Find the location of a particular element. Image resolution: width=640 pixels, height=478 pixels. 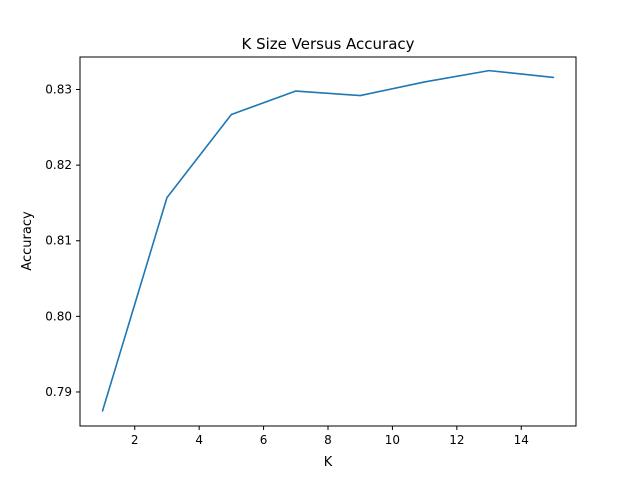

y-tick-label: 0.82 is located at coordinates (58, 165).